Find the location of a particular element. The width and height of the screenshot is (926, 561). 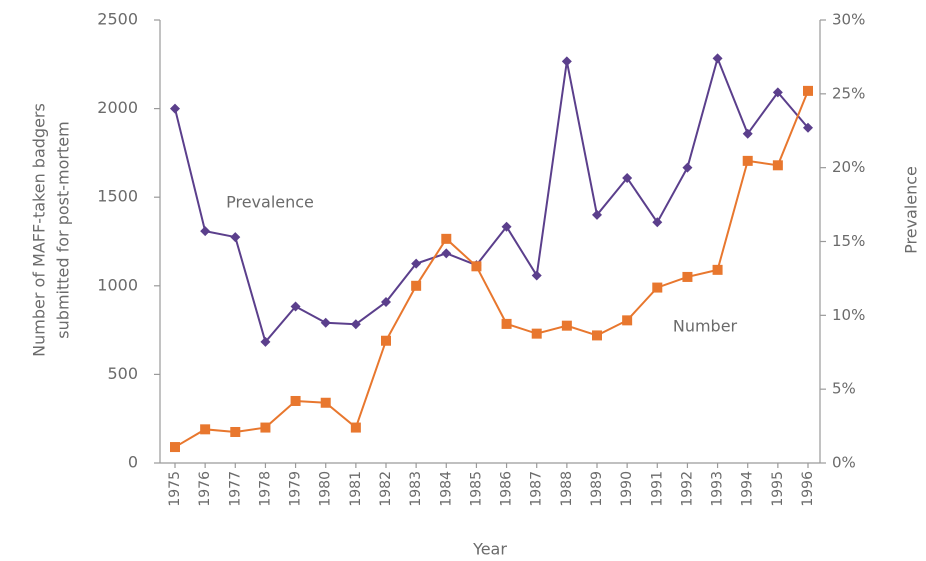

x-tick-label: 1990 is located at coordinates (627, 489).